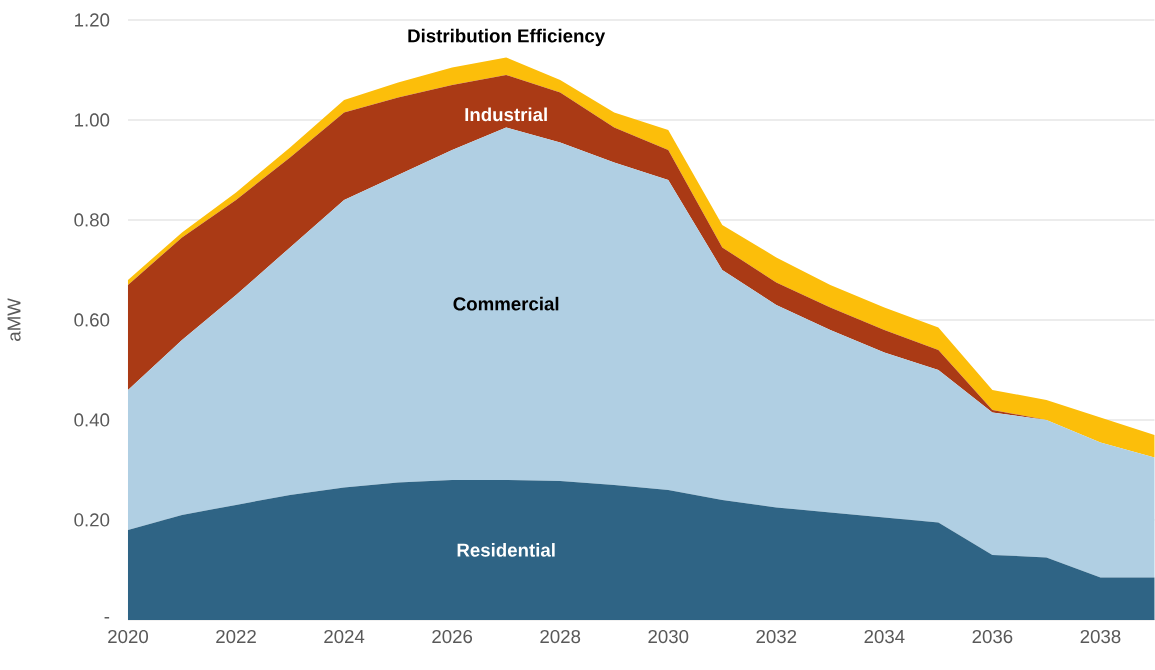 Image resolution: width=1155 pixels, height=670 pixels. What do you see at coordinates (344, 636) in the screenshot?
I see `x-tick-label: 2024` at bounding box center [344, 636].